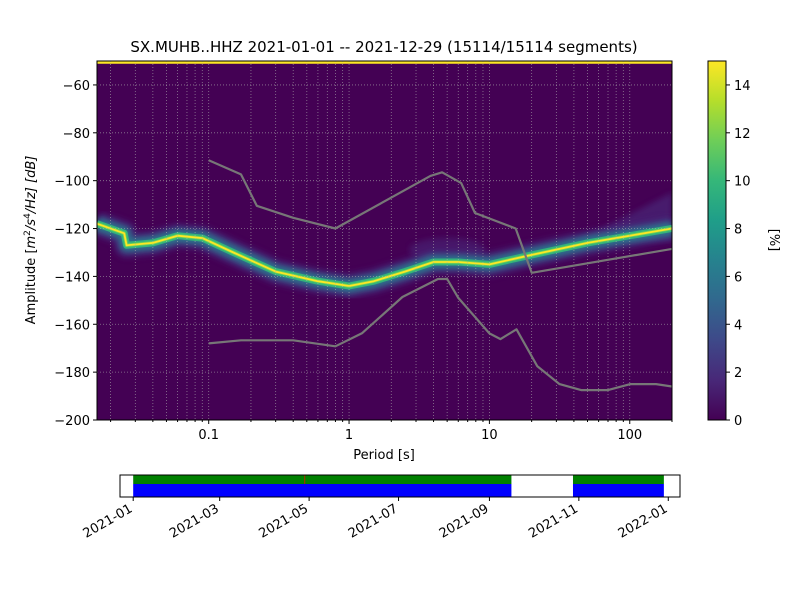 The width and height of the screenshot is (800, 600). Describe the element at coordinates (738, 277) in the screenshot. I see `colorbar-tick-label: 6` at that location.